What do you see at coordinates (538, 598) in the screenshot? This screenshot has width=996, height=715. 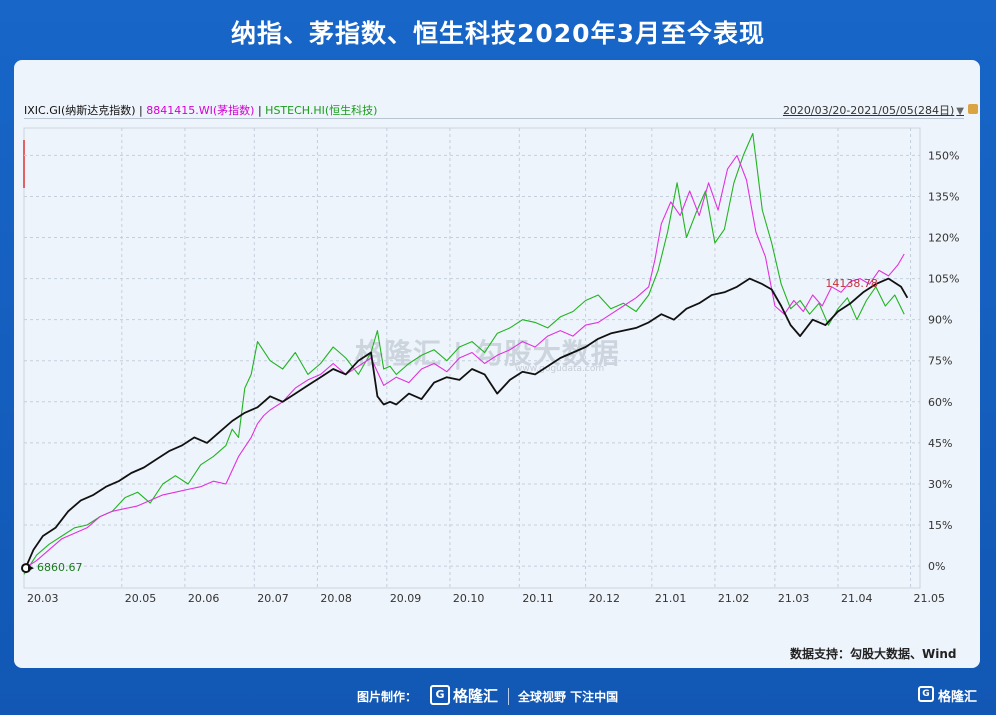 I see `x-tick-label: 20.11` at bounding box center [538, 598].